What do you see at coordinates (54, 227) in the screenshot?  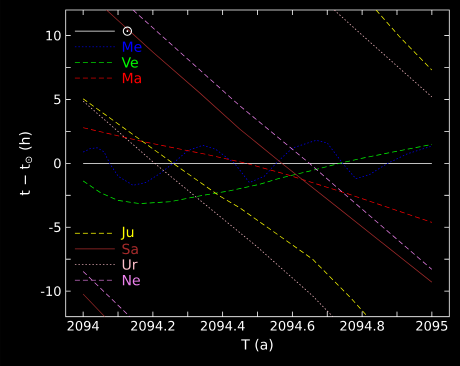 I see `y-tick-label: -5` at bounding box center [54, 227].